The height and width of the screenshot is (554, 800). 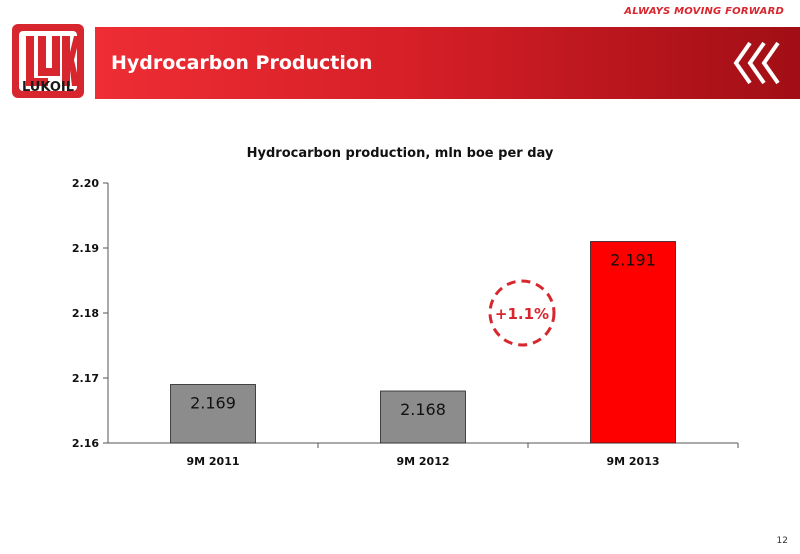 What do you see at coordinates (632, 461) in the screenshot?
I see `x-tick-label: 9M 2013` at bounding box center [632, 461].